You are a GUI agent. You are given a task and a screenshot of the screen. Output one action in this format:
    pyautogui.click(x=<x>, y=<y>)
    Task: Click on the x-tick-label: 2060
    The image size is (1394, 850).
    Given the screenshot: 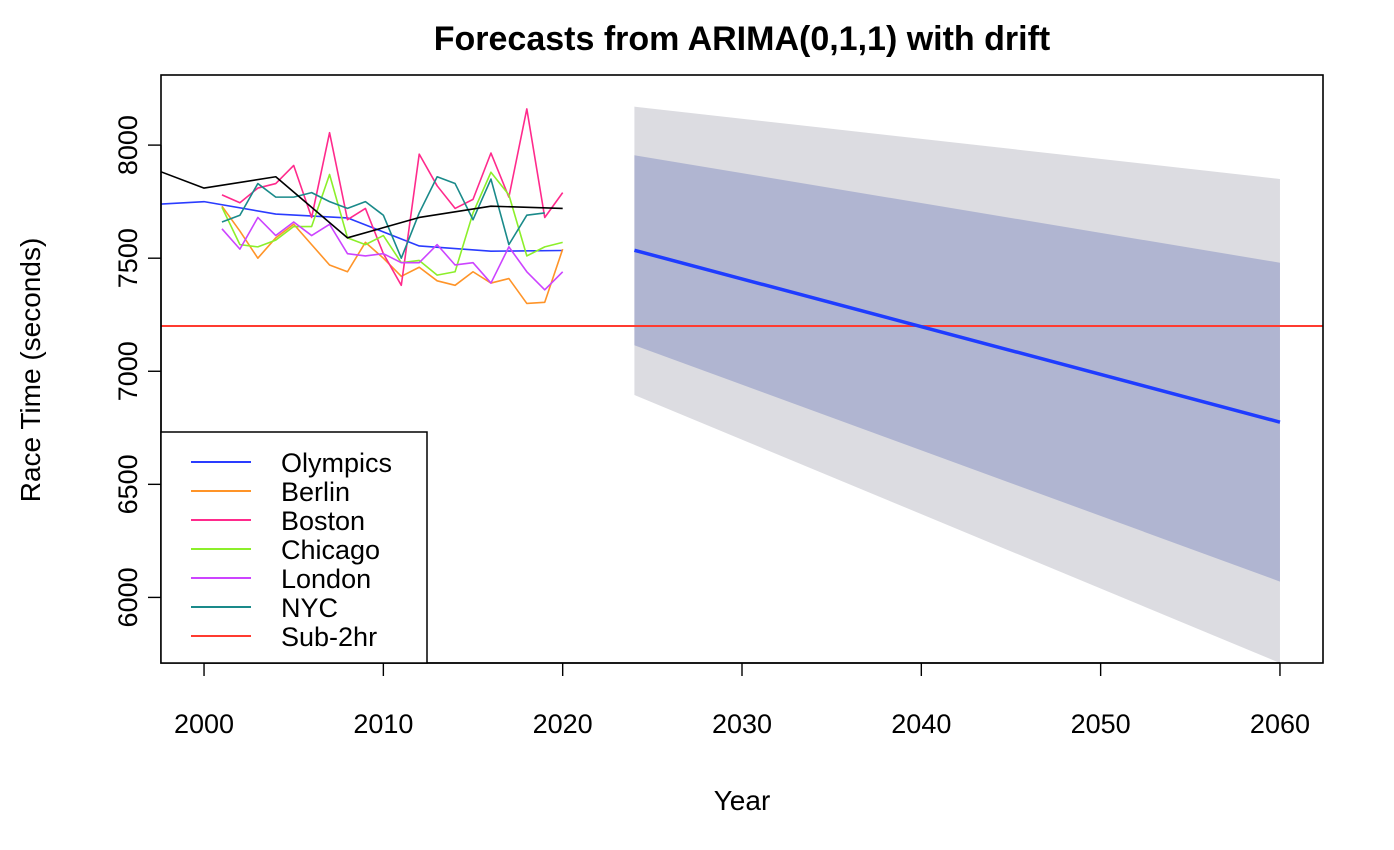 What is the action you would take?
    pyautogui.click(x=1280, y=724)
    